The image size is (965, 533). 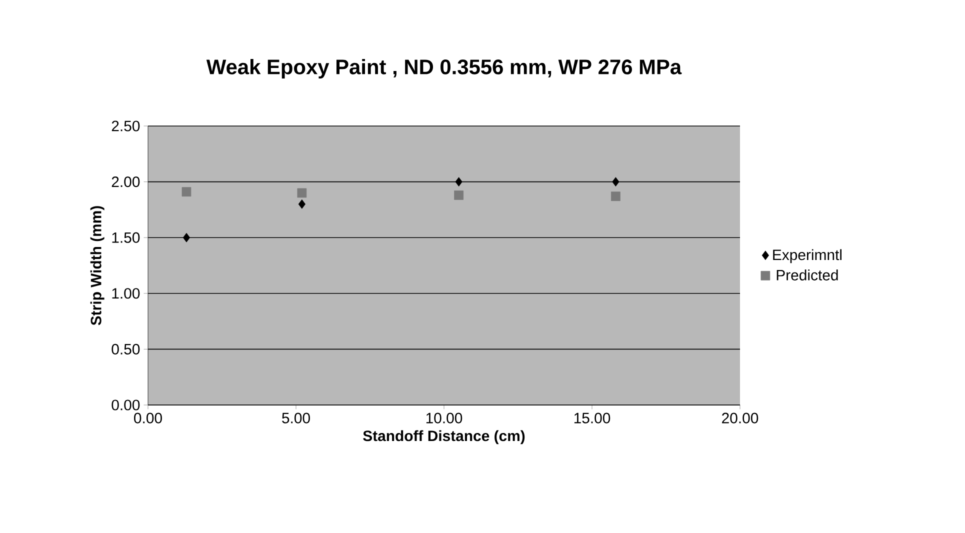 What do you see at coordinates (126, 237) in the screenshot?
I see `y-tick-label: 1.50` at bounding box center [126, 237].